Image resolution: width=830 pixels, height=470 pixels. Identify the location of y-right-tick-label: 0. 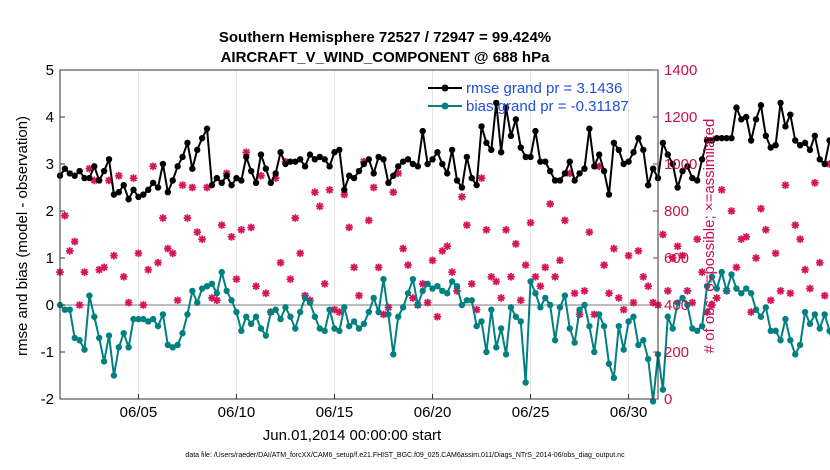
(668, 399).